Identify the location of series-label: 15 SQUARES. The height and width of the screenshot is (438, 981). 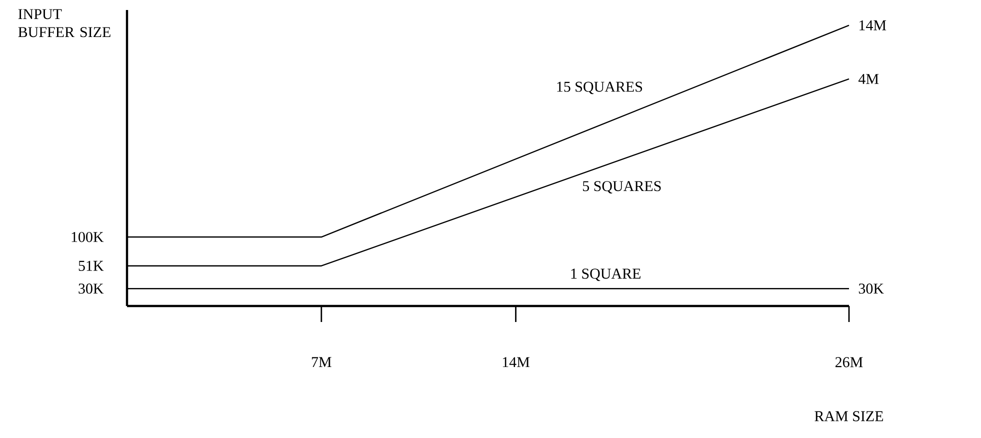
(599, 88).